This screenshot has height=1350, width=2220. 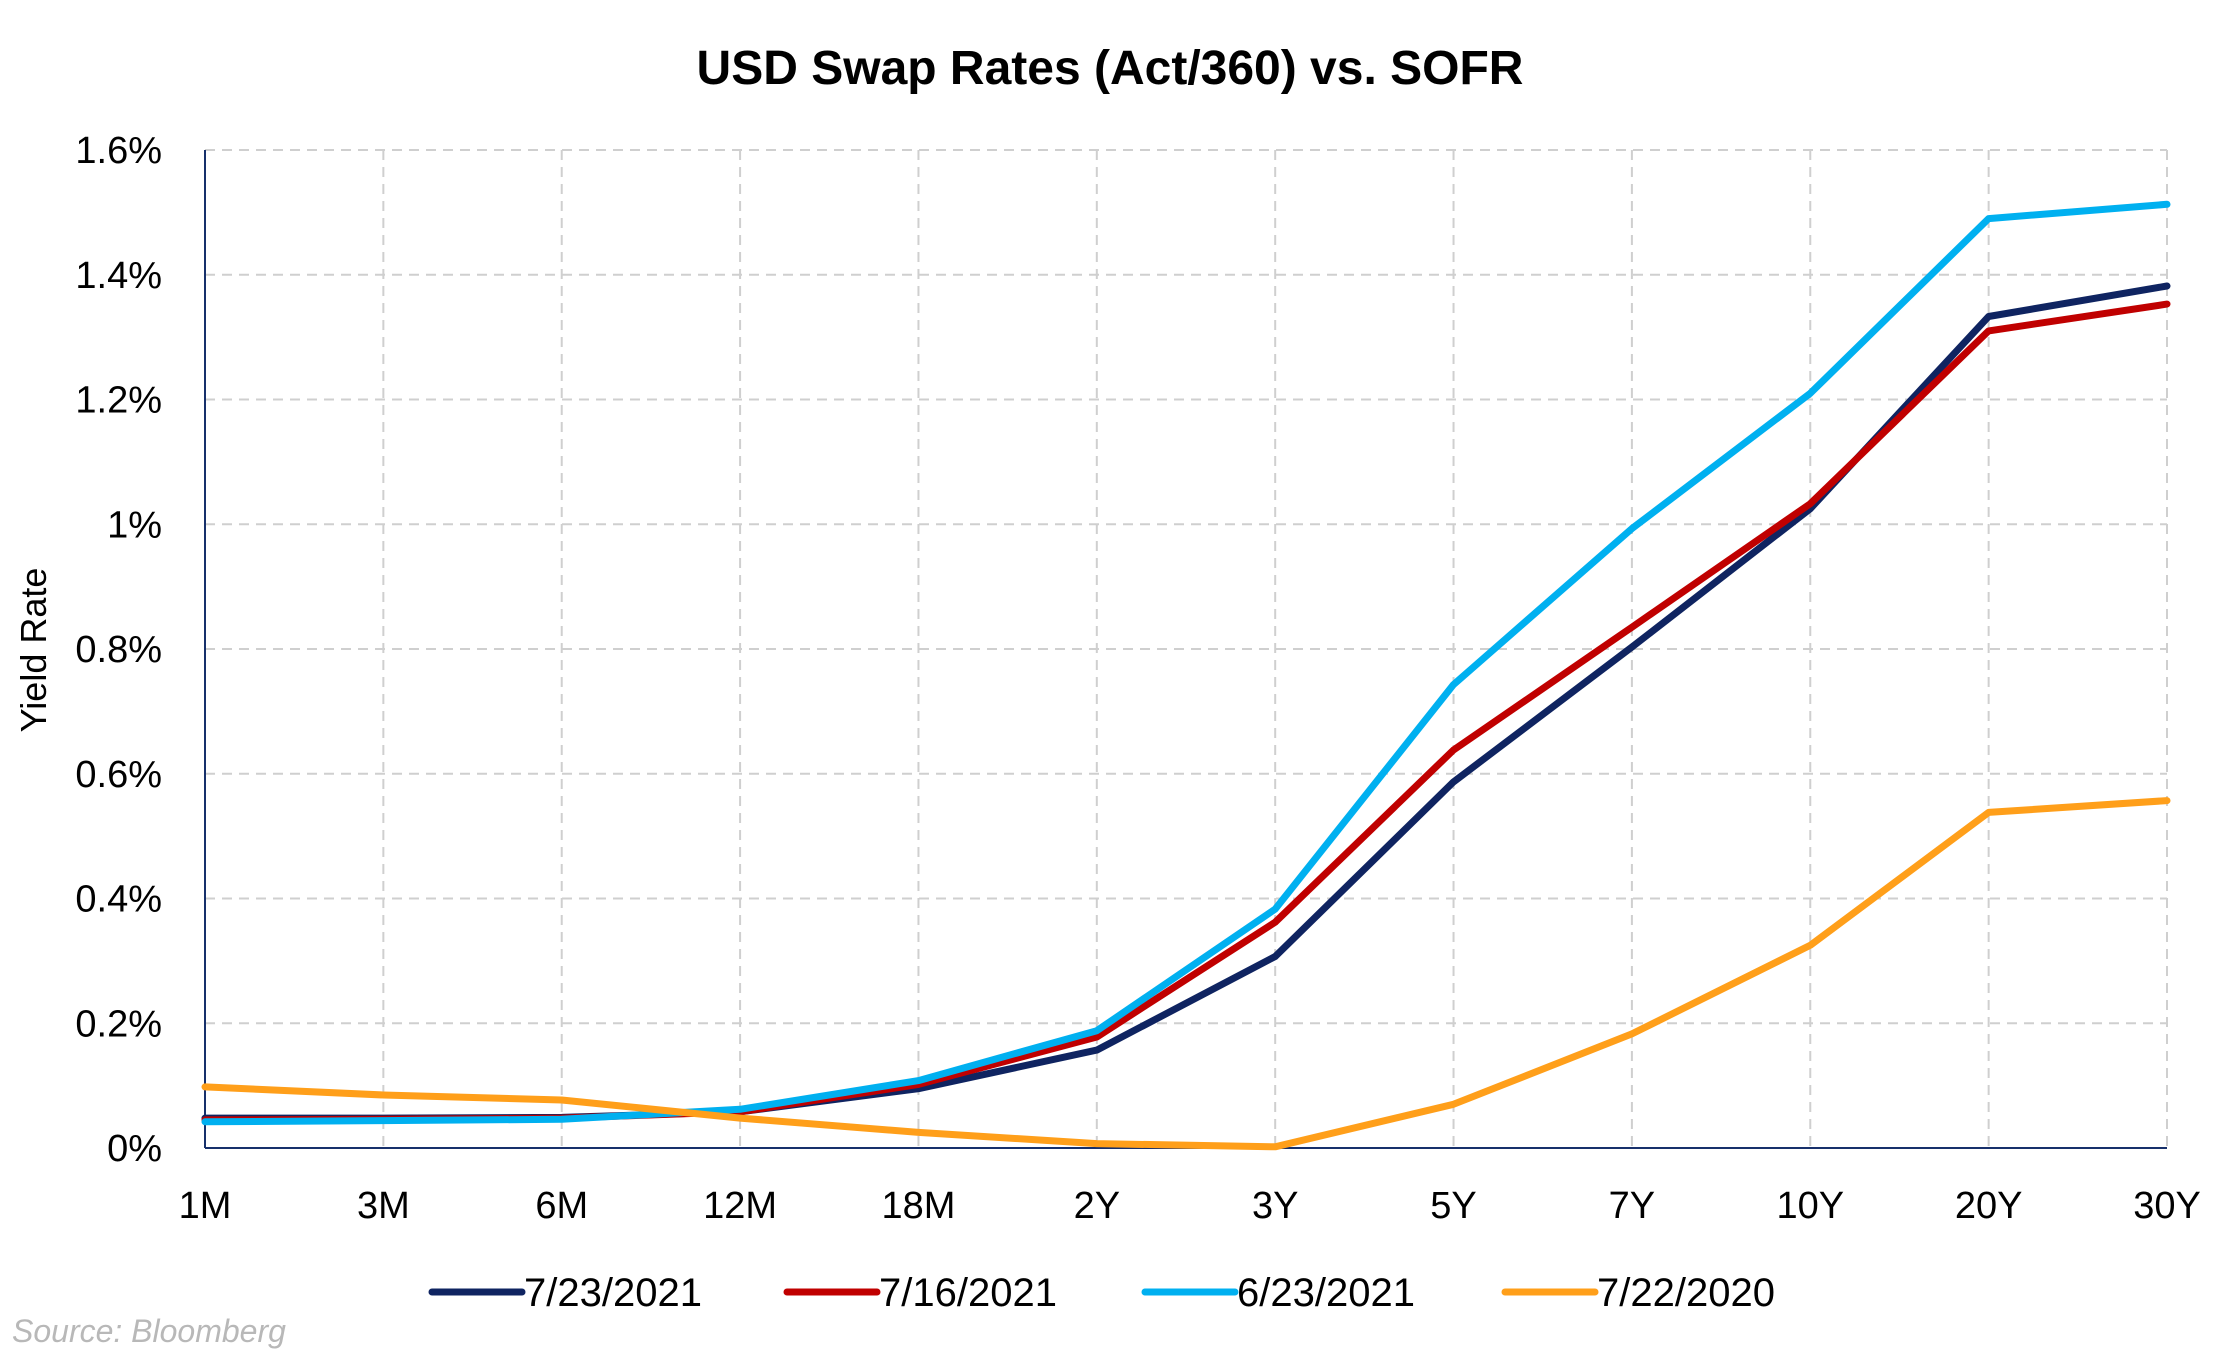 I want to click on legend-label: 7/16/2021, so click(x=968, y=1293).